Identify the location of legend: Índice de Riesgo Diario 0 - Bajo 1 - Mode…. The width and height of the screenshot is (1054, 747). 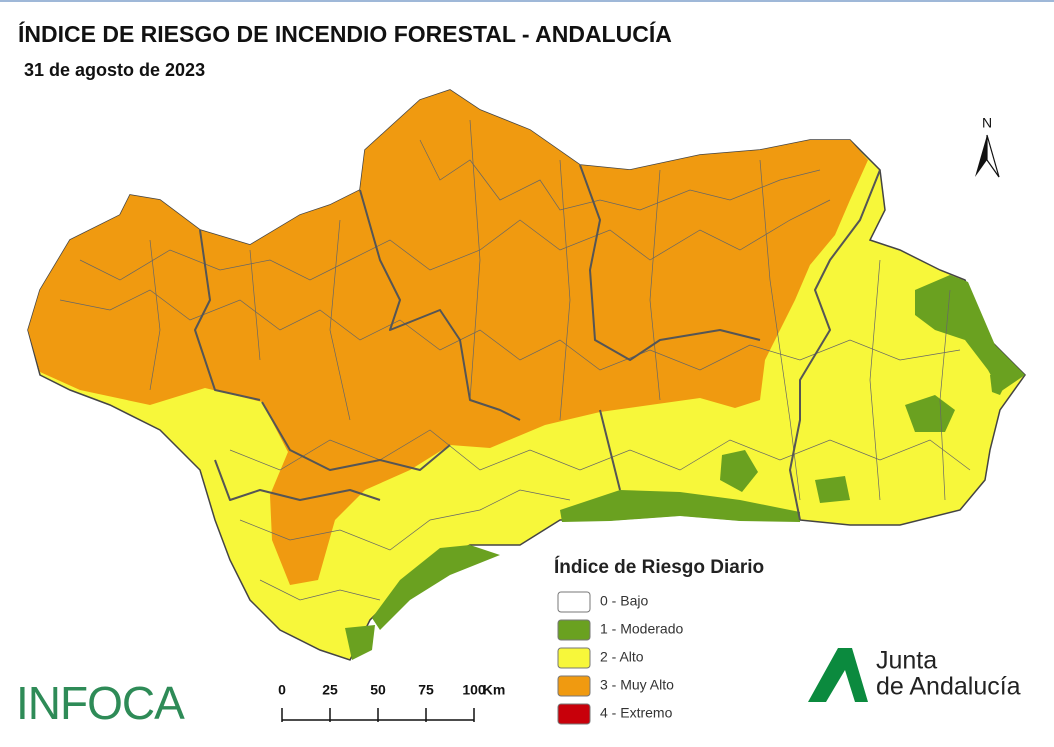
(659, 640).